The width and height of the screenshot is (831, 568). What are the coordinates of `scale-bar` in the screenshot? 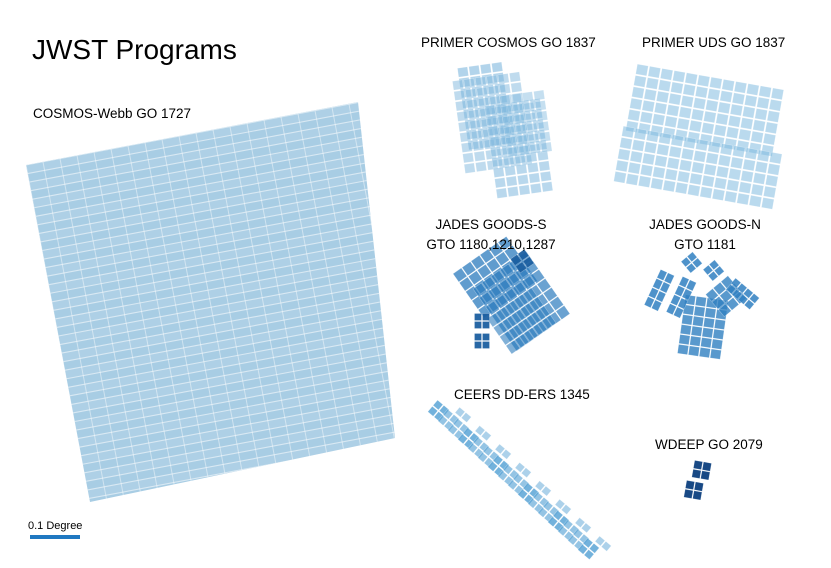 It's located at (55, 537).